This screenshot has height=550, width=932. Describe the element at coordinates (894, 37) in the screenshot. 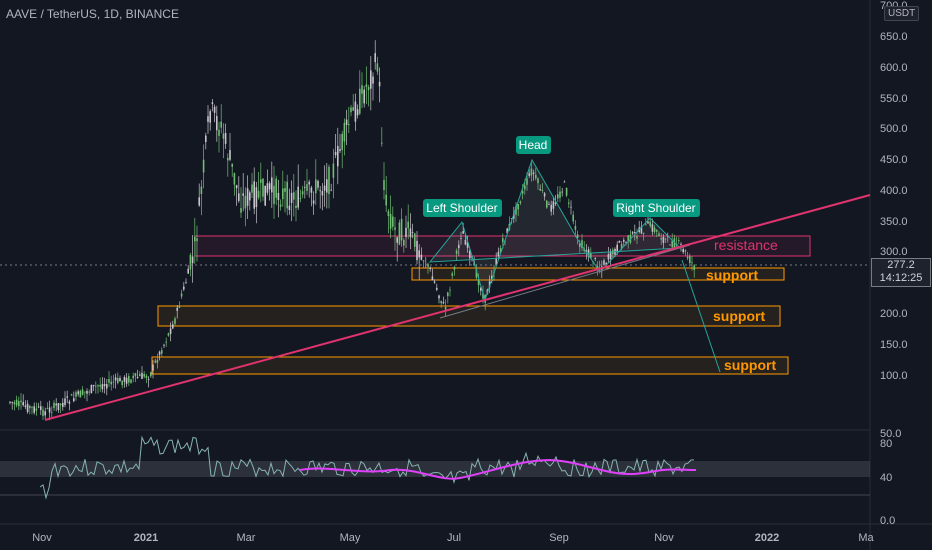

I see `price-tick: 650.0` at that location.